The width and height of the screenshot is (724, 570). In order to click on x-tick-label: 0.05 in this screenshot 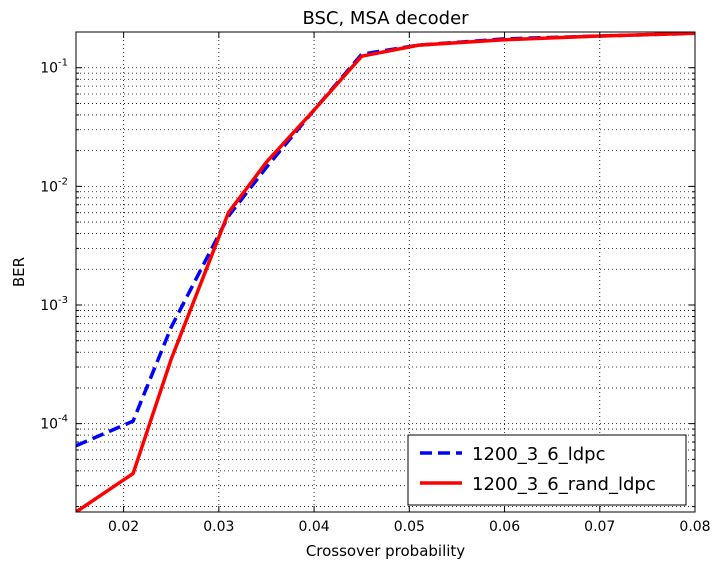, I will do `click(409, 527)`.